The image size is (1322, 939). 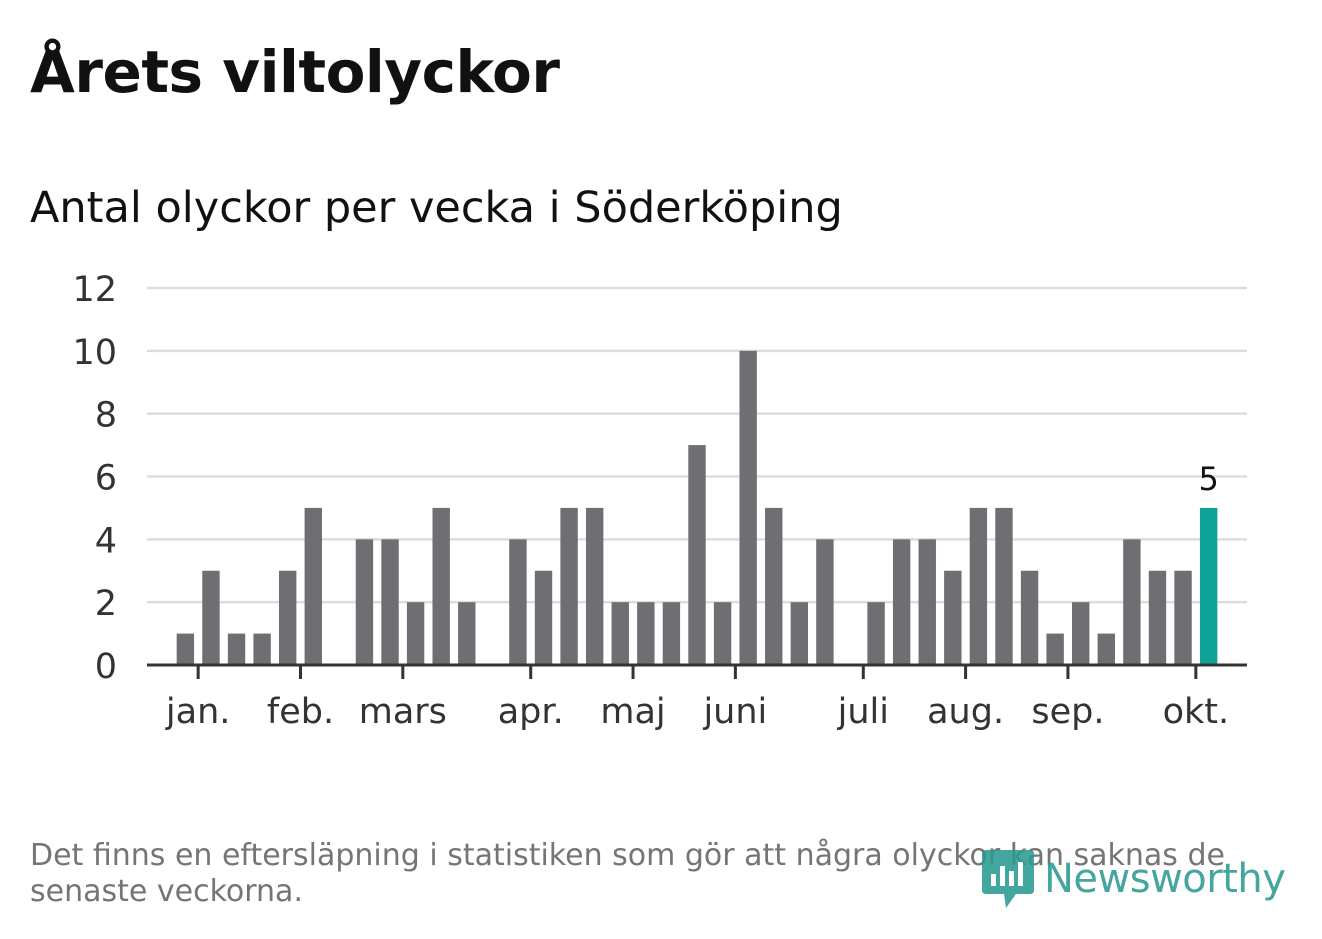 What do you see at coordinates (295, 72) in the screenshot?
I see `chart-title: Årets viltolyckor` at bounding box center [295, 72].